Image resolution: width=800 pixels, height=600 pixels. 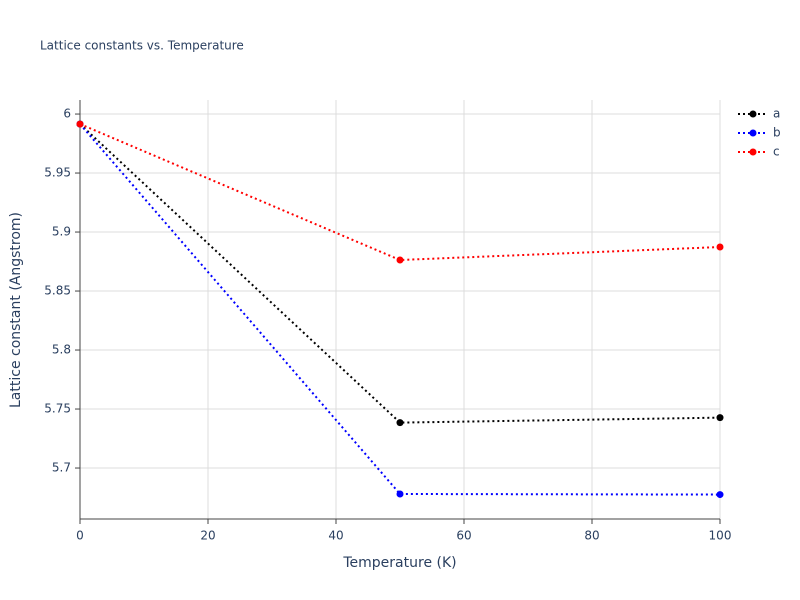 I want to click on y-tick-label: 6, so click(x=67, y=114).